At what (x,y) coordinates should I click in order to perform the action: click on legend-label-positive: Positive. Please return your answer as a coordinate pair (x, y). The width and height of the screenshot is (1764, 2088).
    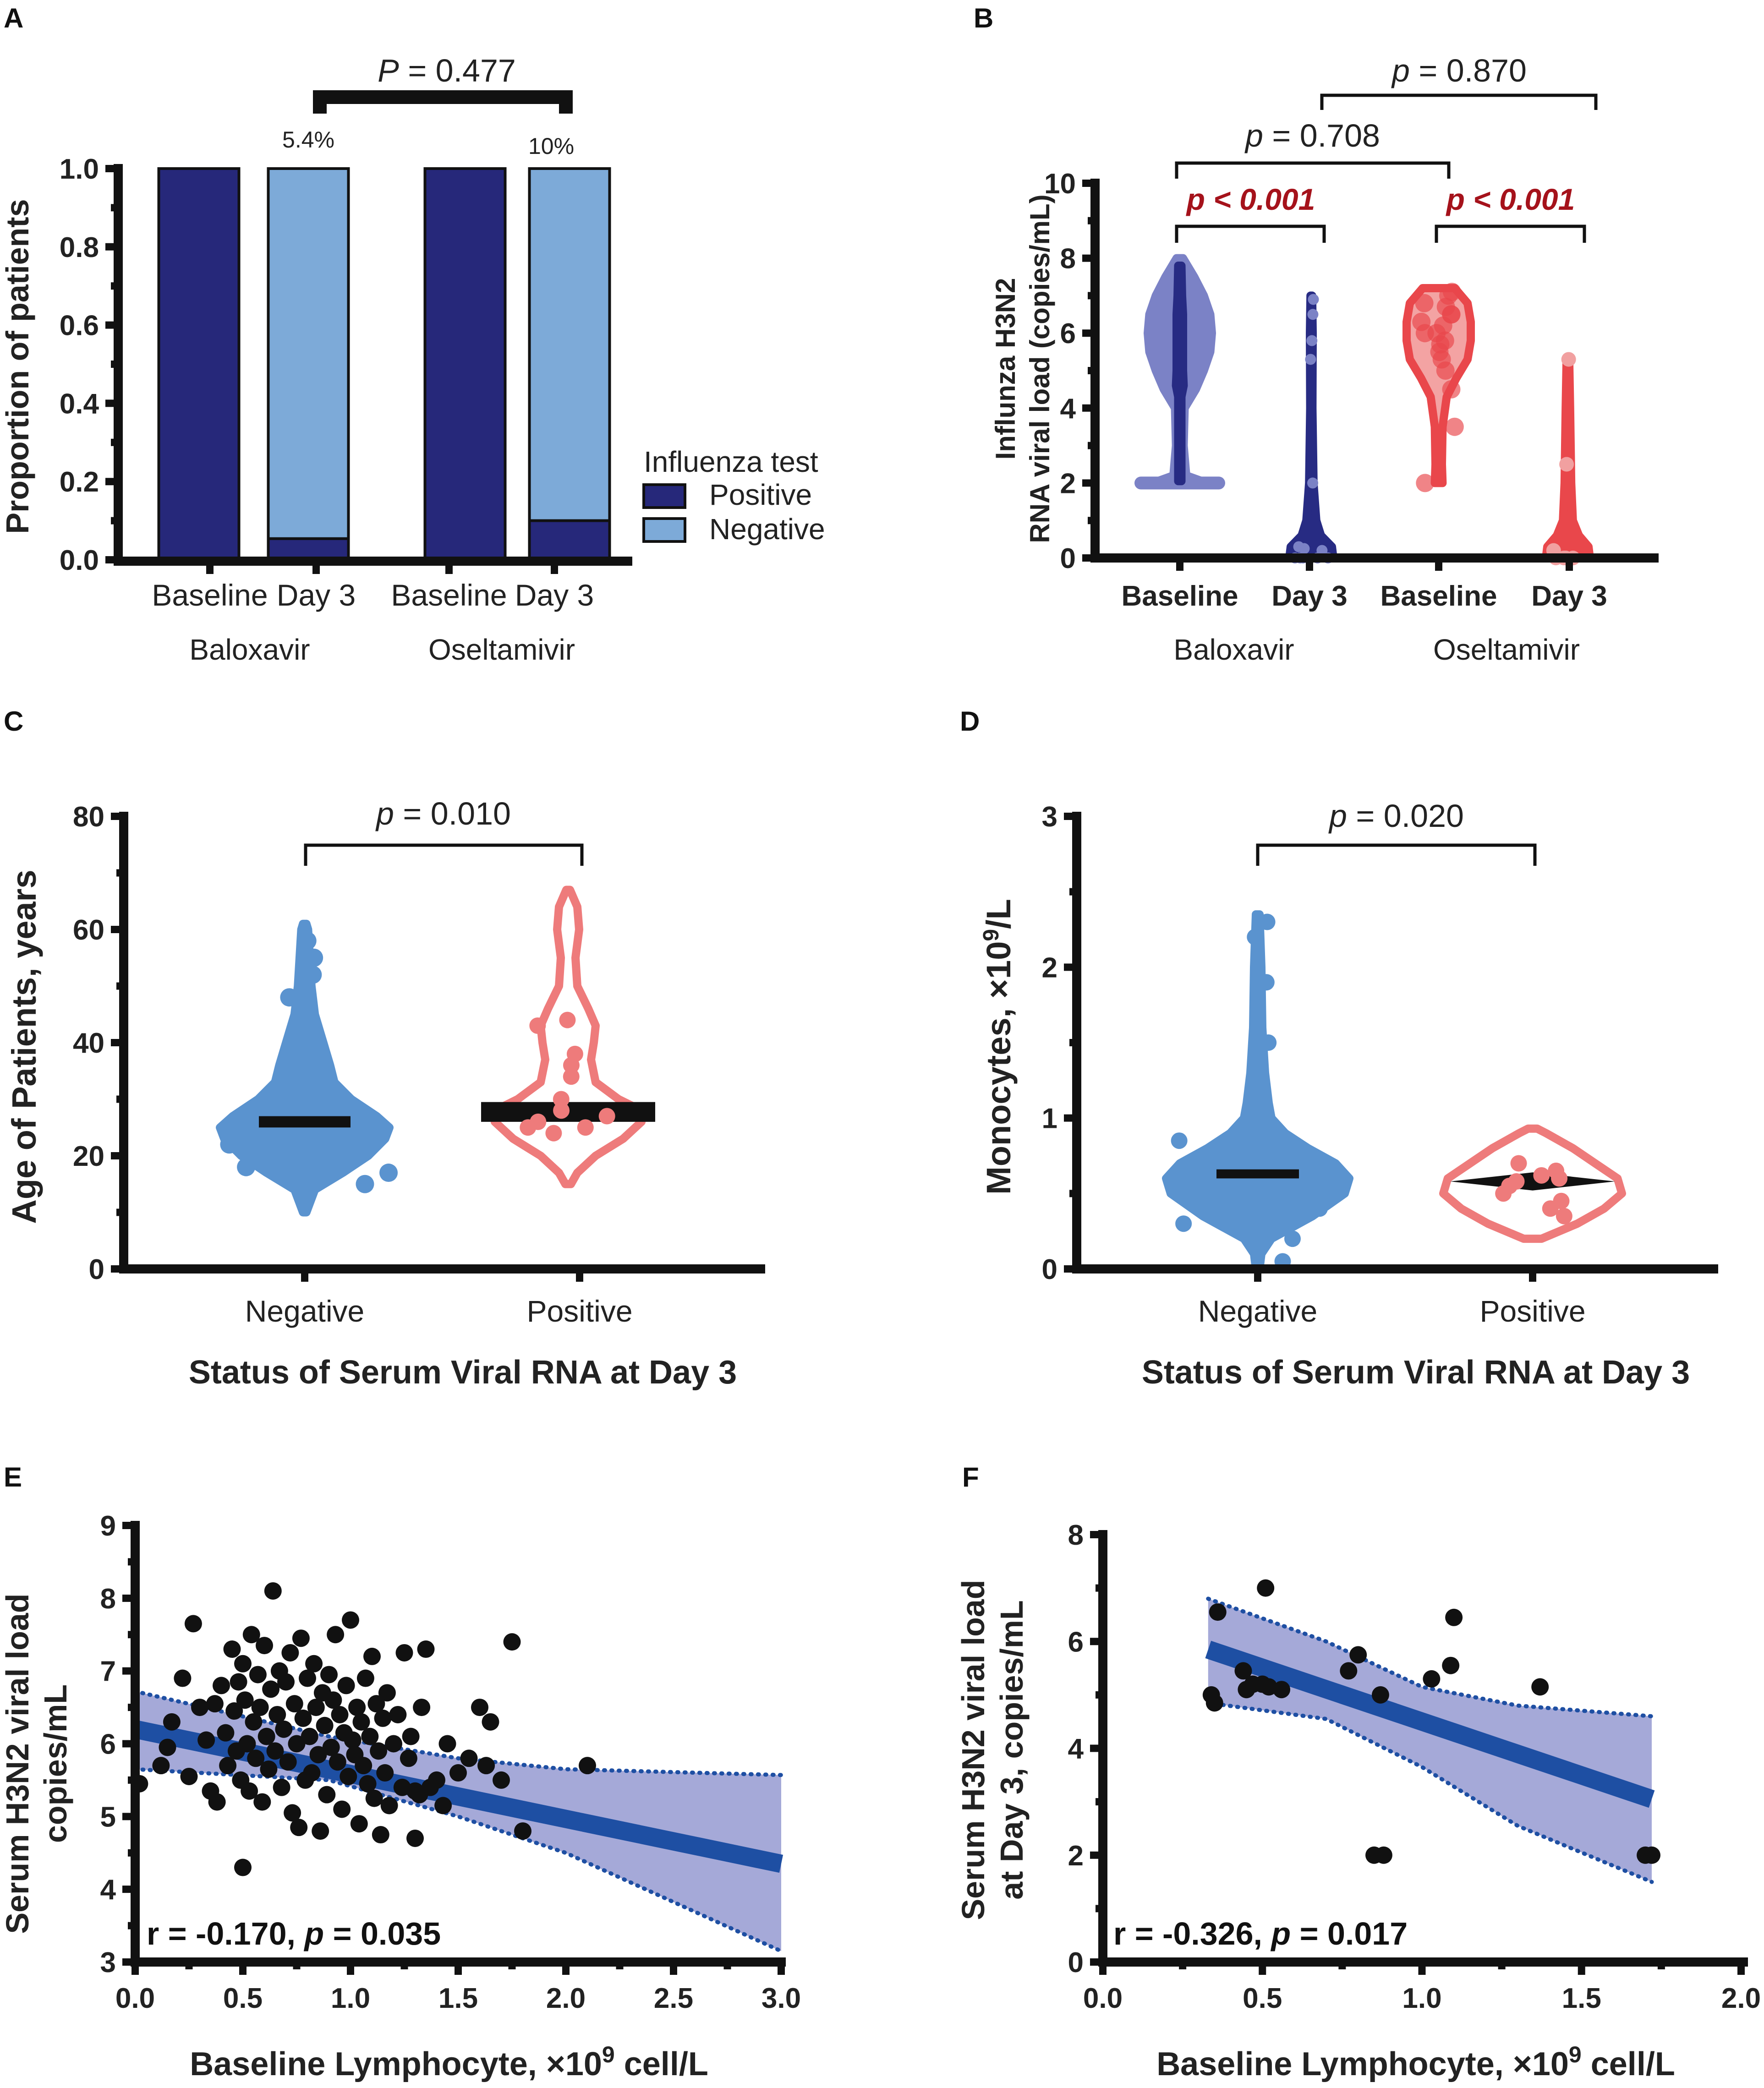
    Looking at the image, I should click on (760, 494).